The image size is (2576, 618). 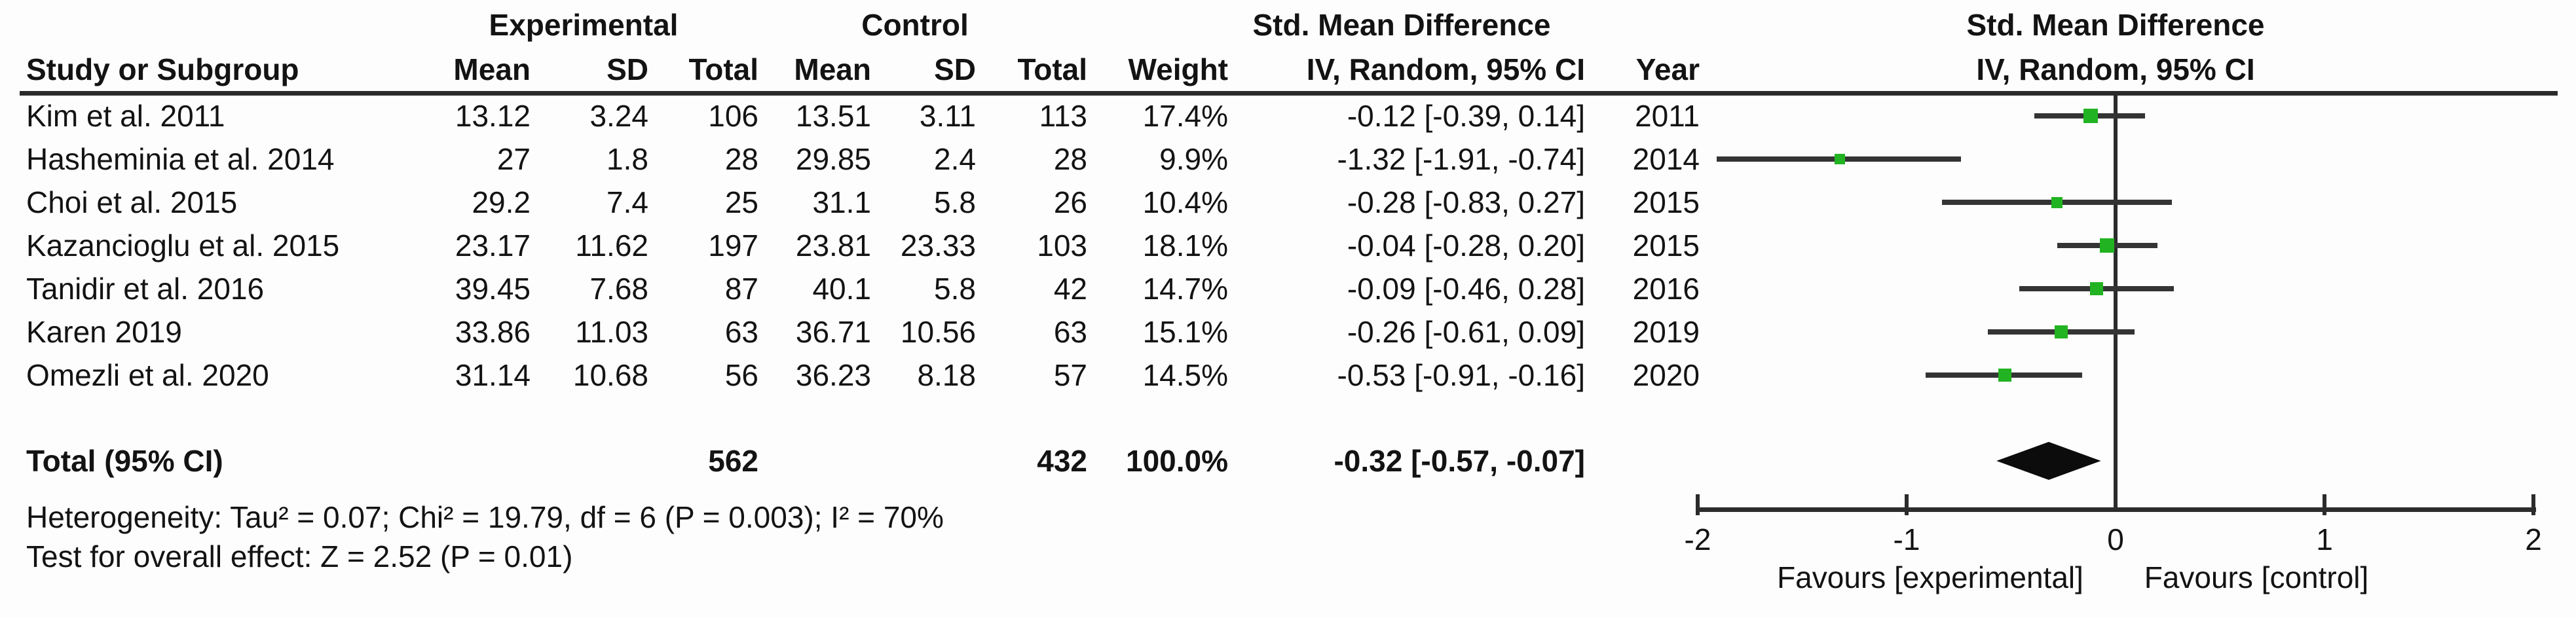 What do you see at coordinates (938, 246) in the screenshot?
I see `control-sd: 23.33` at bounding box center [938, 246].